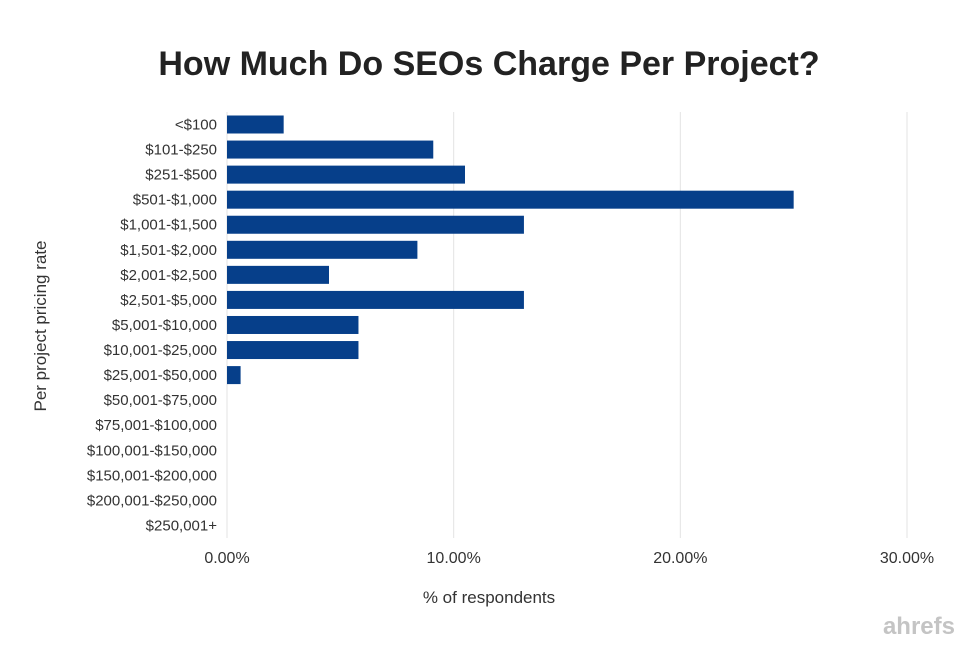 This screenshot has width=977, height=652. What do you see at coordinates (152, 475) in the screenshot?
I see `y-tick-label: $150,001-$200,000` at bounding box center [152, 475].